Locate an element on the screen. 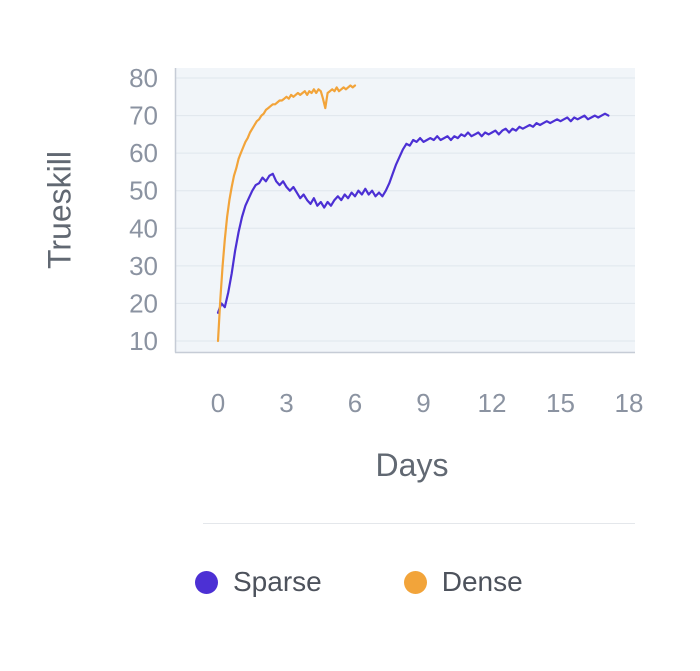  y-tick-label: 40 is located at coordinates (143, 228).